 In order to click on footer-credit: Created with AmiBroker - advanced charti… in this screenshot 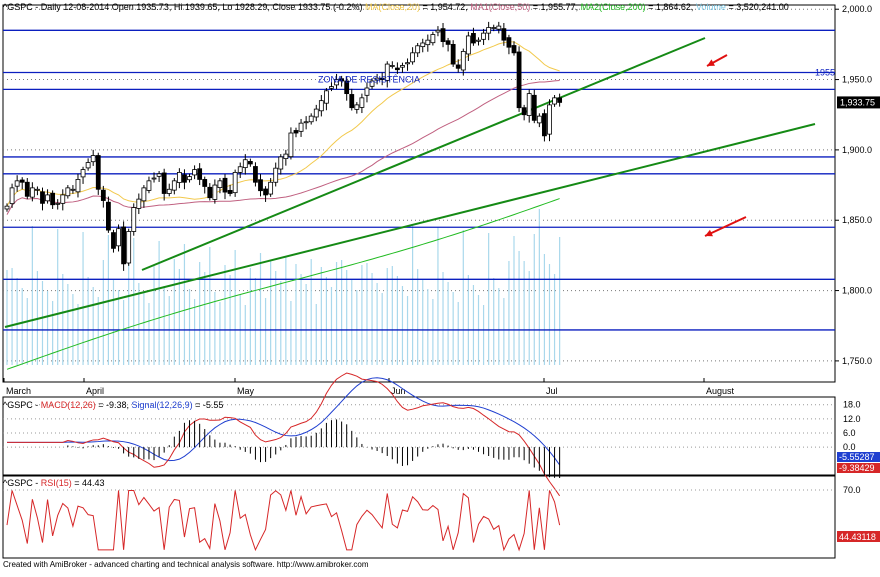, I will do `click(186, 564)`.